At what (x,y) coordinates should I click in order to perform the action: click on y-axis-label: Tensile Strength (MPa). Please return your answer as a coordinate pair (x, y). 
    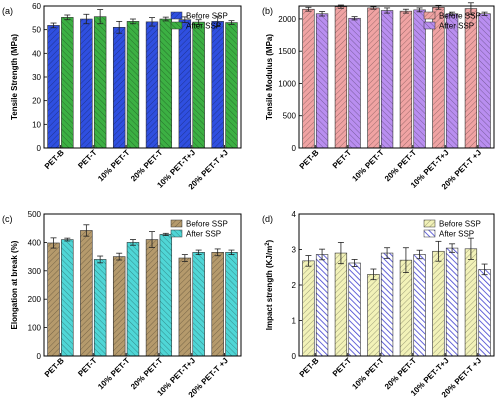
    Looking at the image, I should click on (14, 77).